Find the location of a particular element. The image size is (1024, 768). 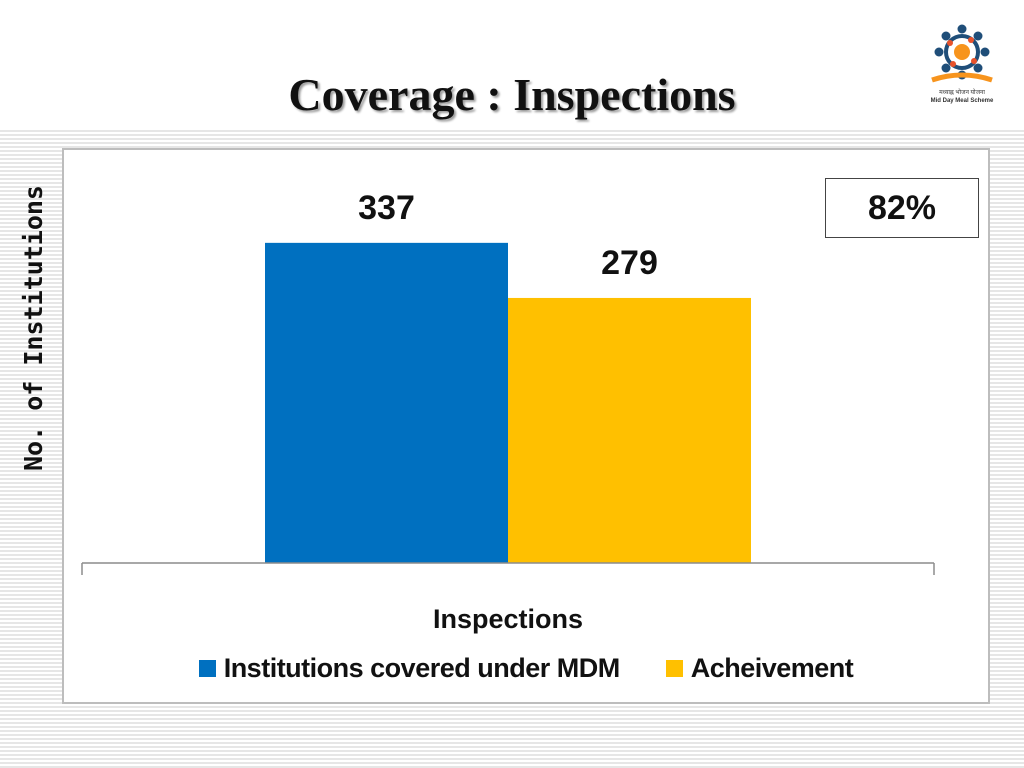

legend-item-achievement: Acheivement is located at coordinates (759, 668).